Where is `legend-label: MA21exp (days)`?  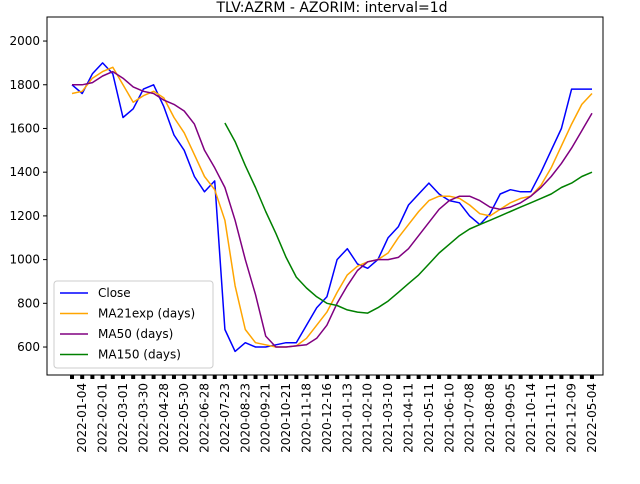 legend-label: MA21exp (days) is located at coordinates (146, 314).